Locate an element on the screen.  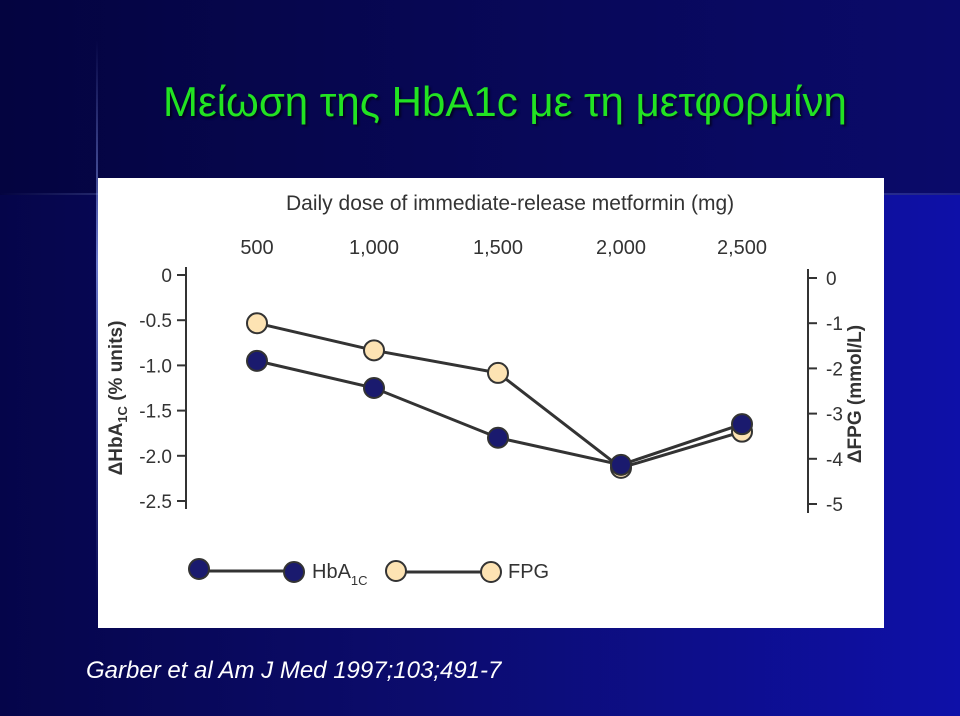
right-tick-label: -1 is located at coordinates (834, 324).